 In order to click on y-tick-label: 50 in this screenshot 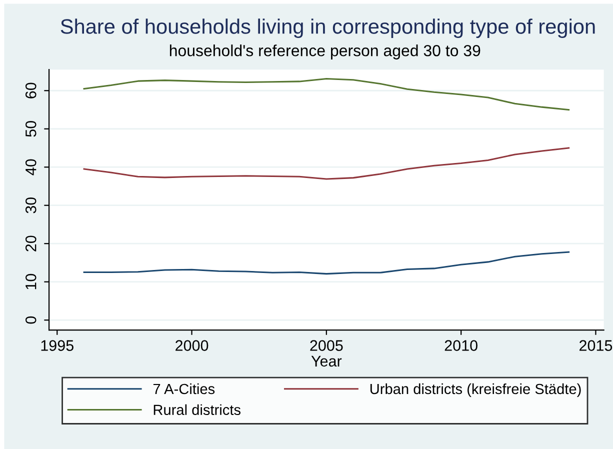, I will do `click(30, 128)`.